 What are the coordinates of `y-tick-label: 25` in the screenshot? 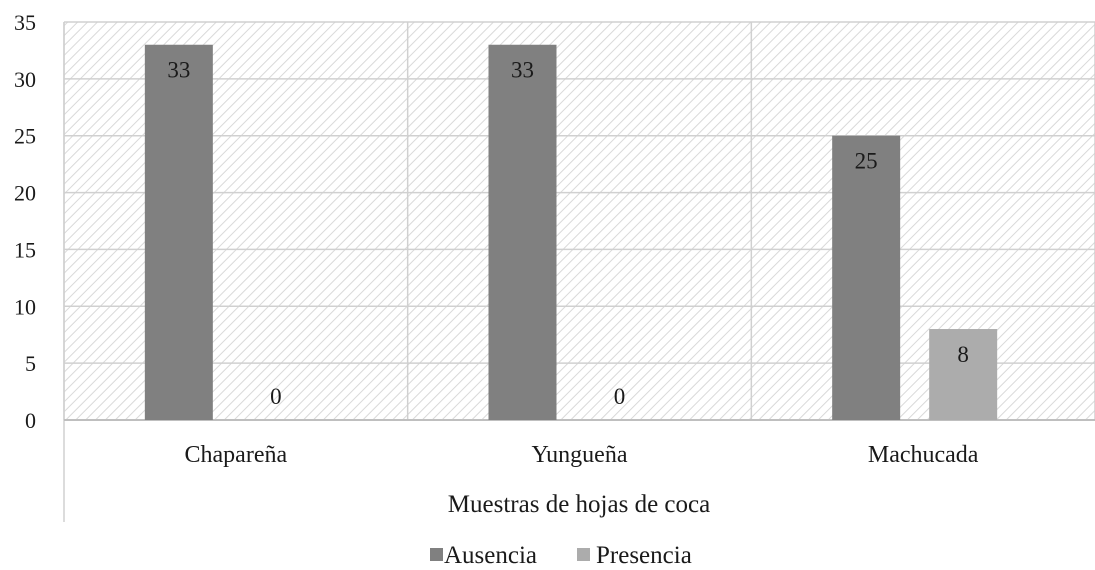 It's located at (25, 136).